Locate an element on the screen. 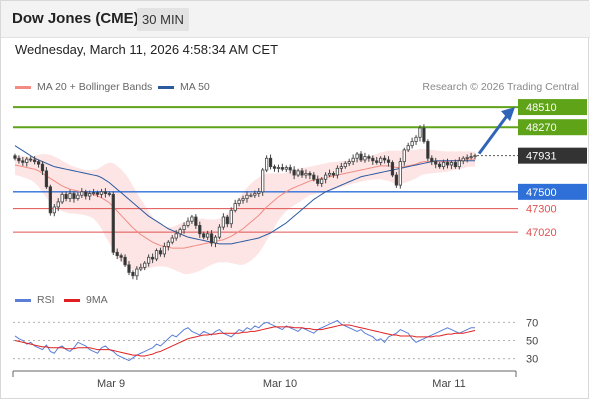 This screenshot has height=400, width=590. projection-arrowhead is located at coordinates (508, 114).